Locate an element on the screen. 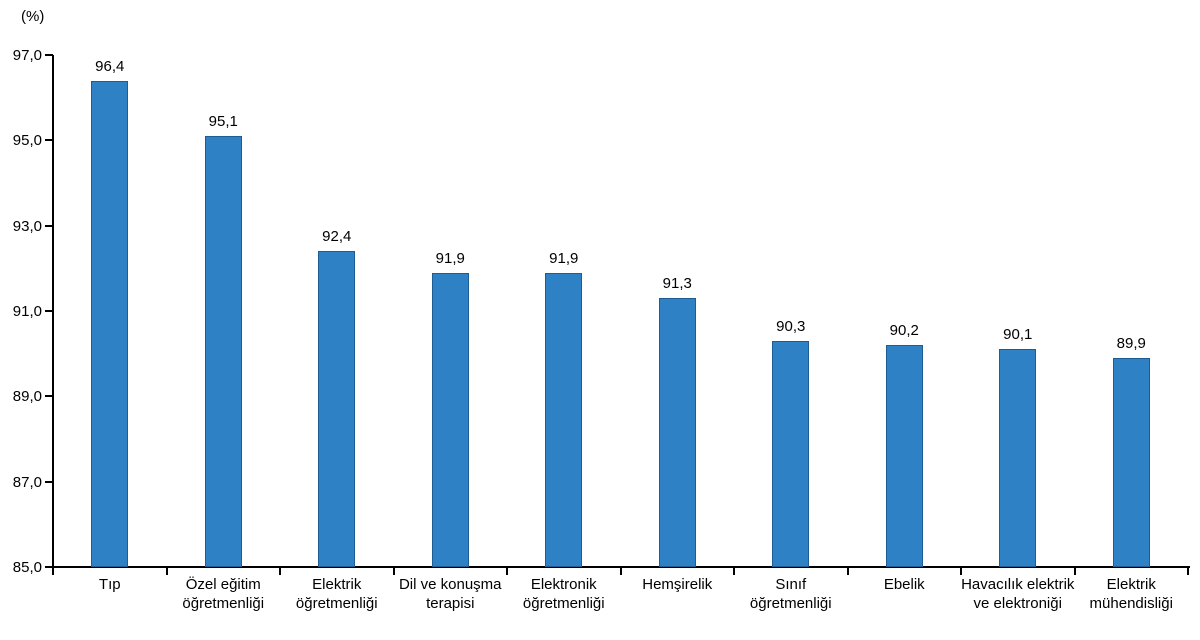 The width and height of the screenshot is (1200, 640). x-axis-category-label: Hemşirelik is located at coordinates (677, 584).